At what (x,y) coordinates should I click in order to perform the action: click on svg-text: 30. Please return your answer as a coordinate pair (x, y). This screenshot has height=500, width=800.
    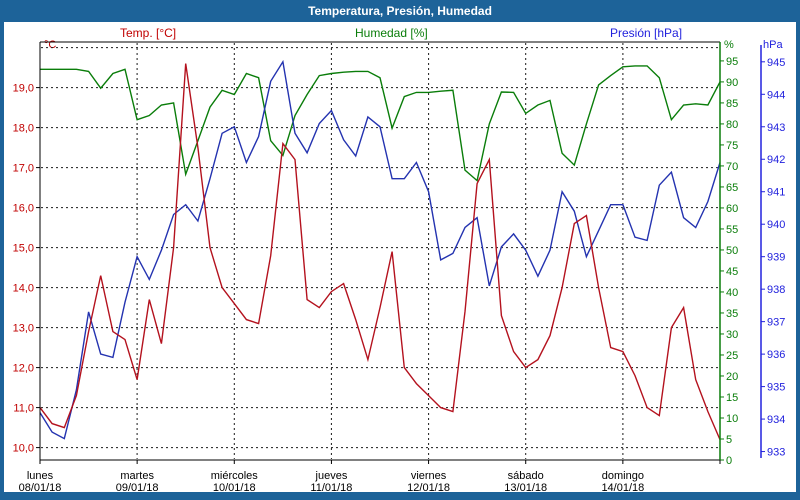
    Looking at the image, I should click on (732, 335).